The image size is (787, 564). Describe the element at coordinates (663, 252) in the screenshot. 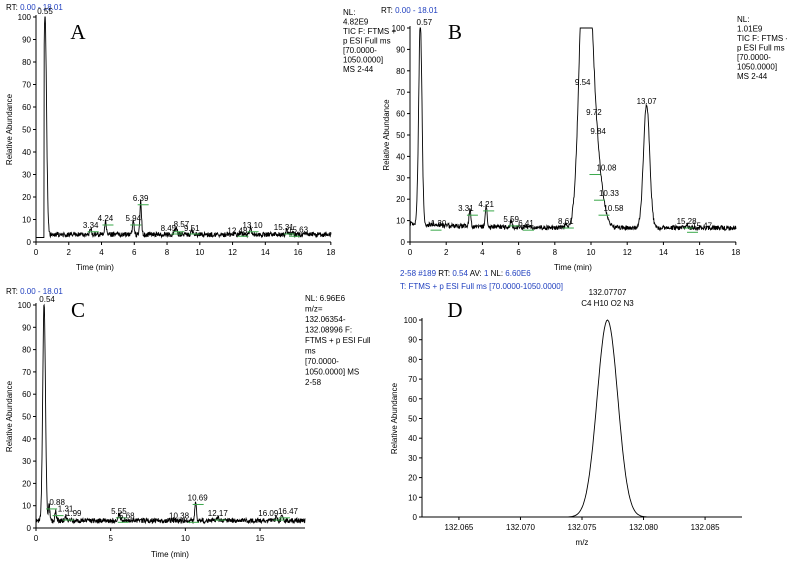

I see `x-tick-label: 14` at that location.